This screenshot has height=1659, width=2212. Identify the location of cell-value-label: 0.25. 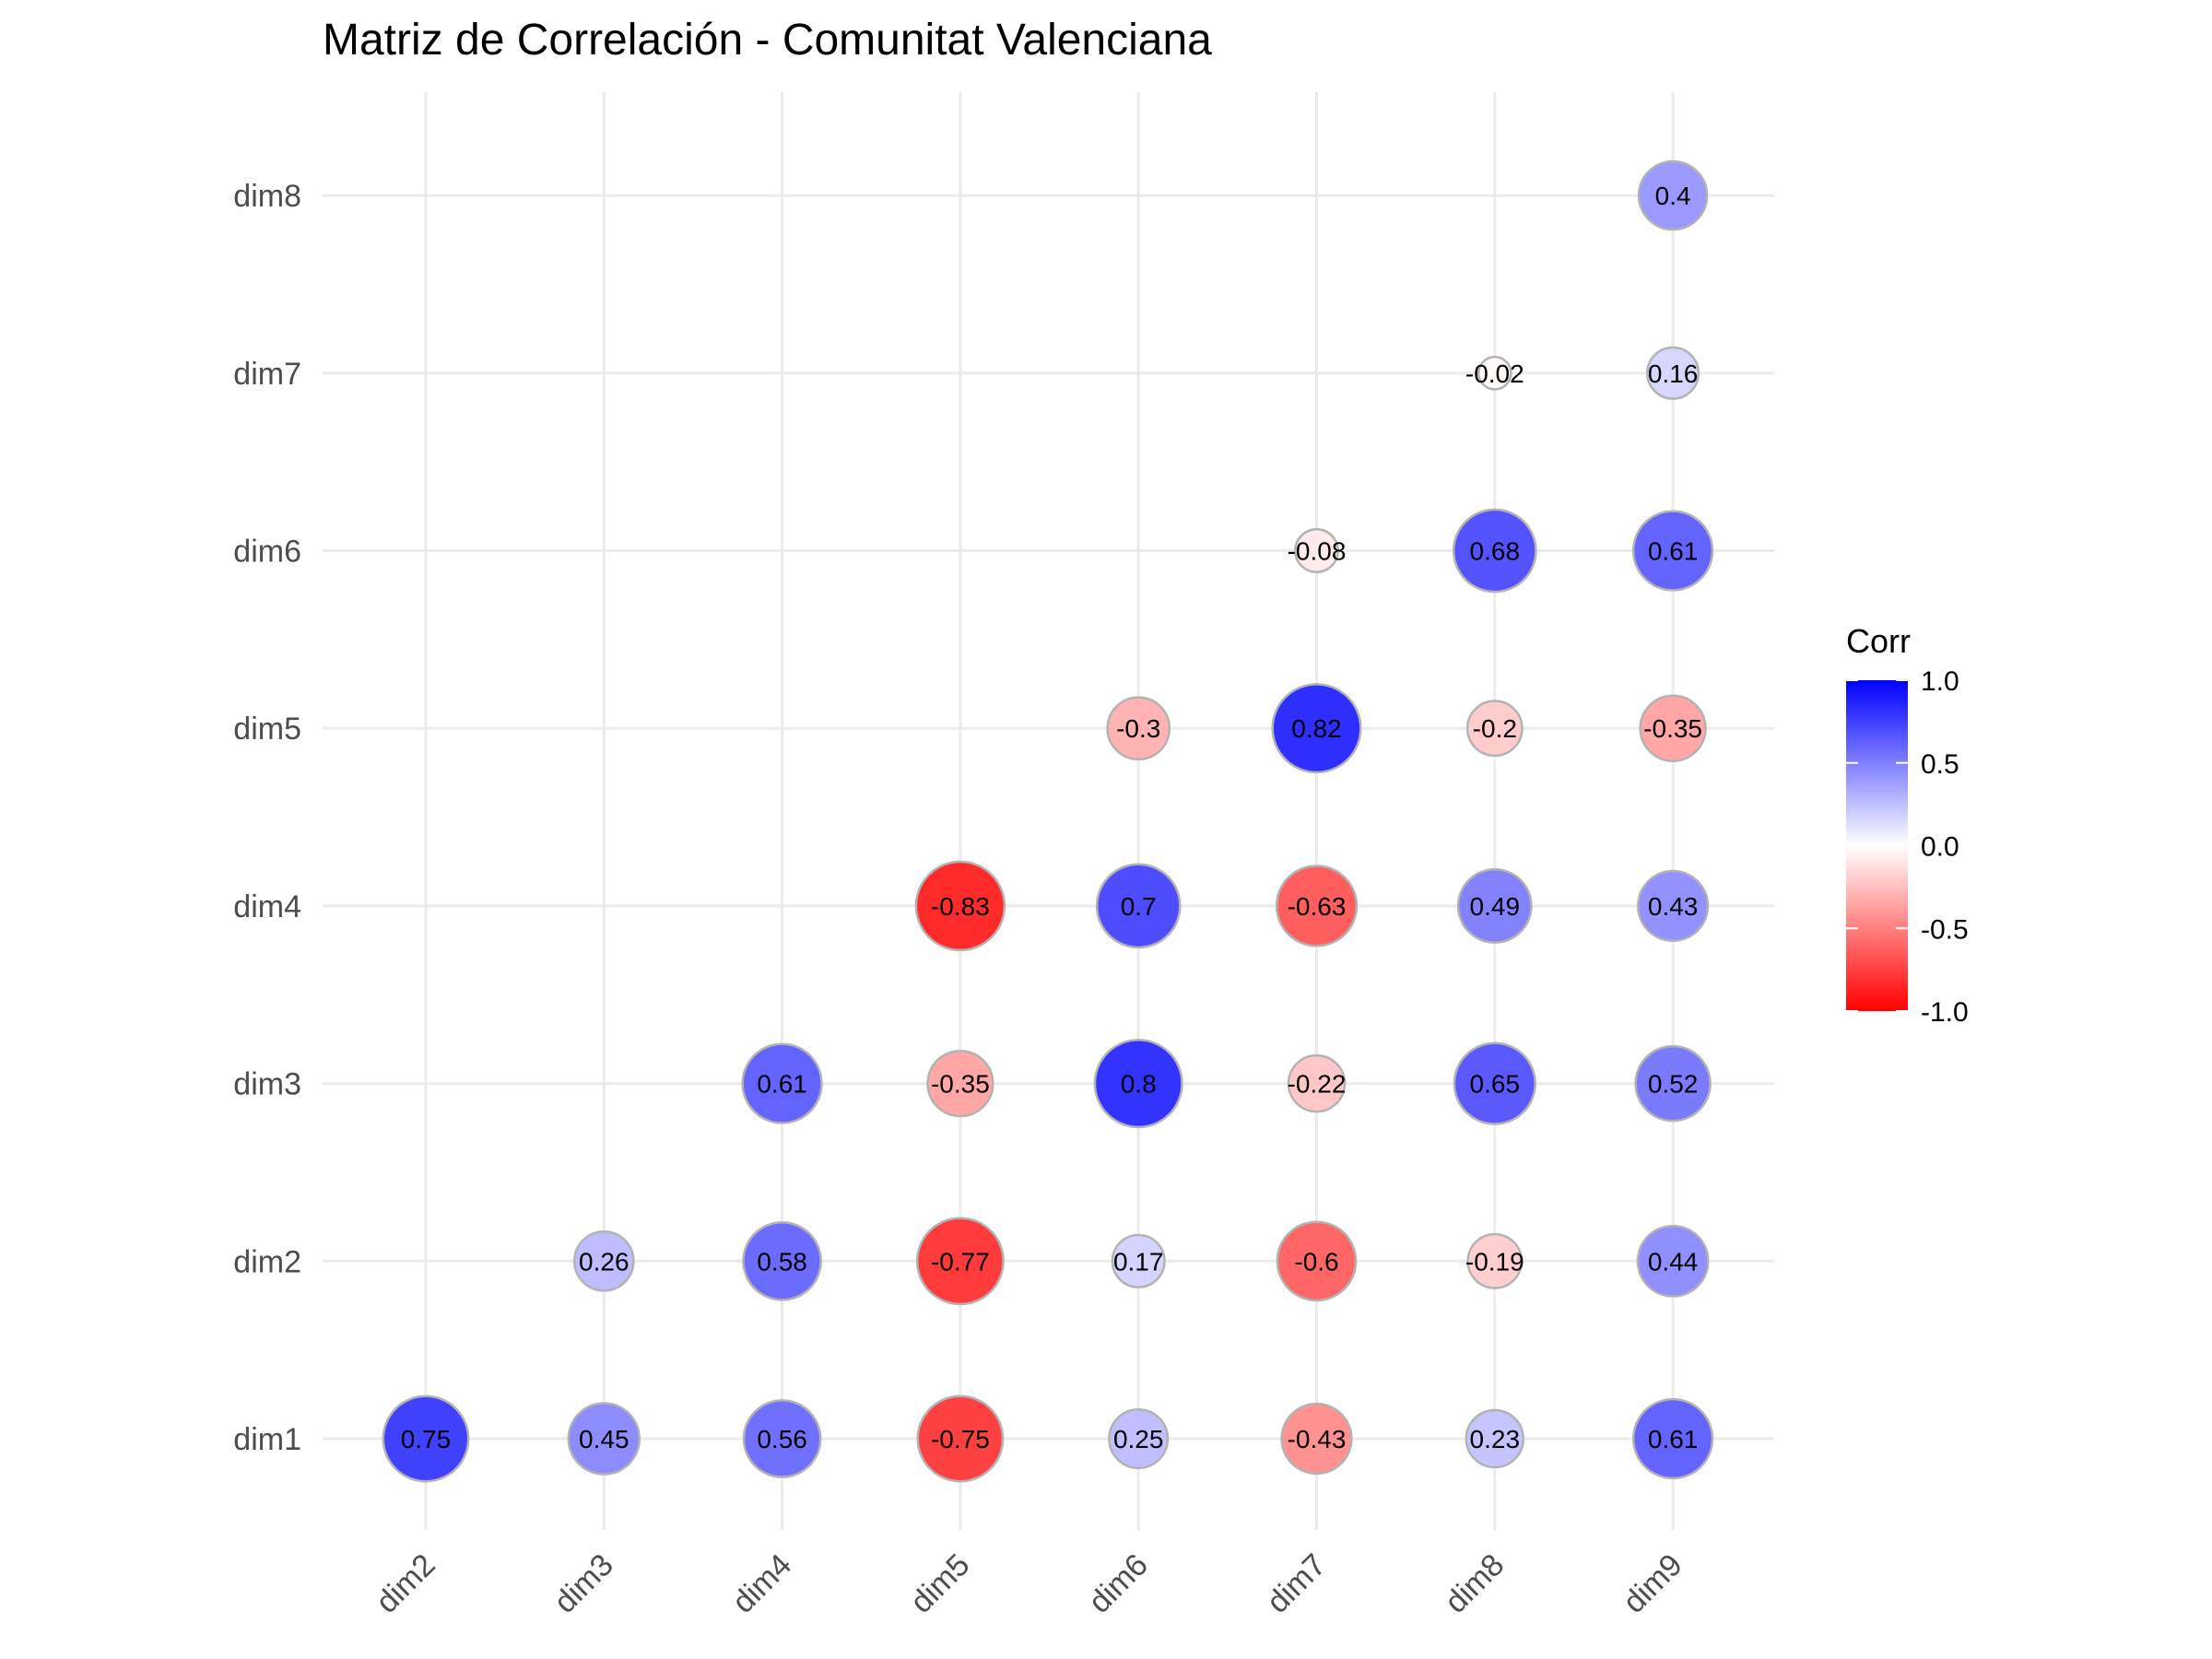
(1138, 1439).